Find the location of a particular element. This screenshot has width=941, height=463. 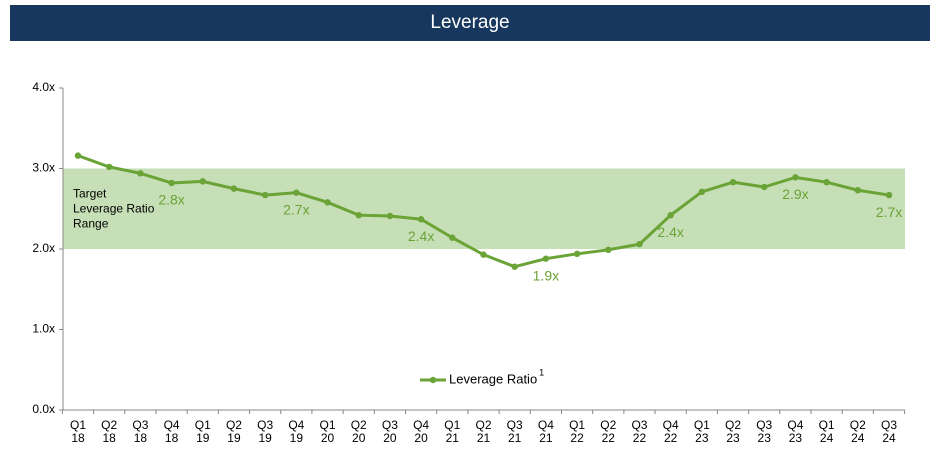

band-label: Range is located at coordinates (91, 224).